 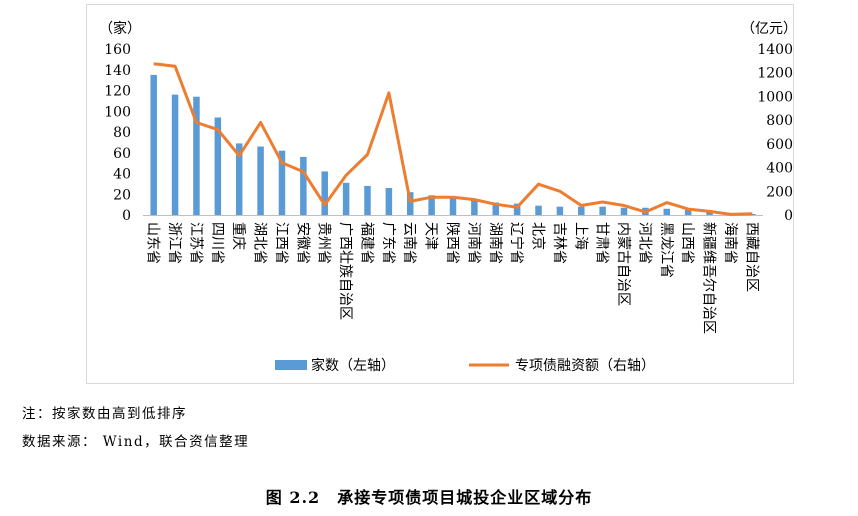 What do you see at coordinates (623, 264) in the screenshot?
I see `category-label: 内蒙古自治区` at bounding box center [623, 264].